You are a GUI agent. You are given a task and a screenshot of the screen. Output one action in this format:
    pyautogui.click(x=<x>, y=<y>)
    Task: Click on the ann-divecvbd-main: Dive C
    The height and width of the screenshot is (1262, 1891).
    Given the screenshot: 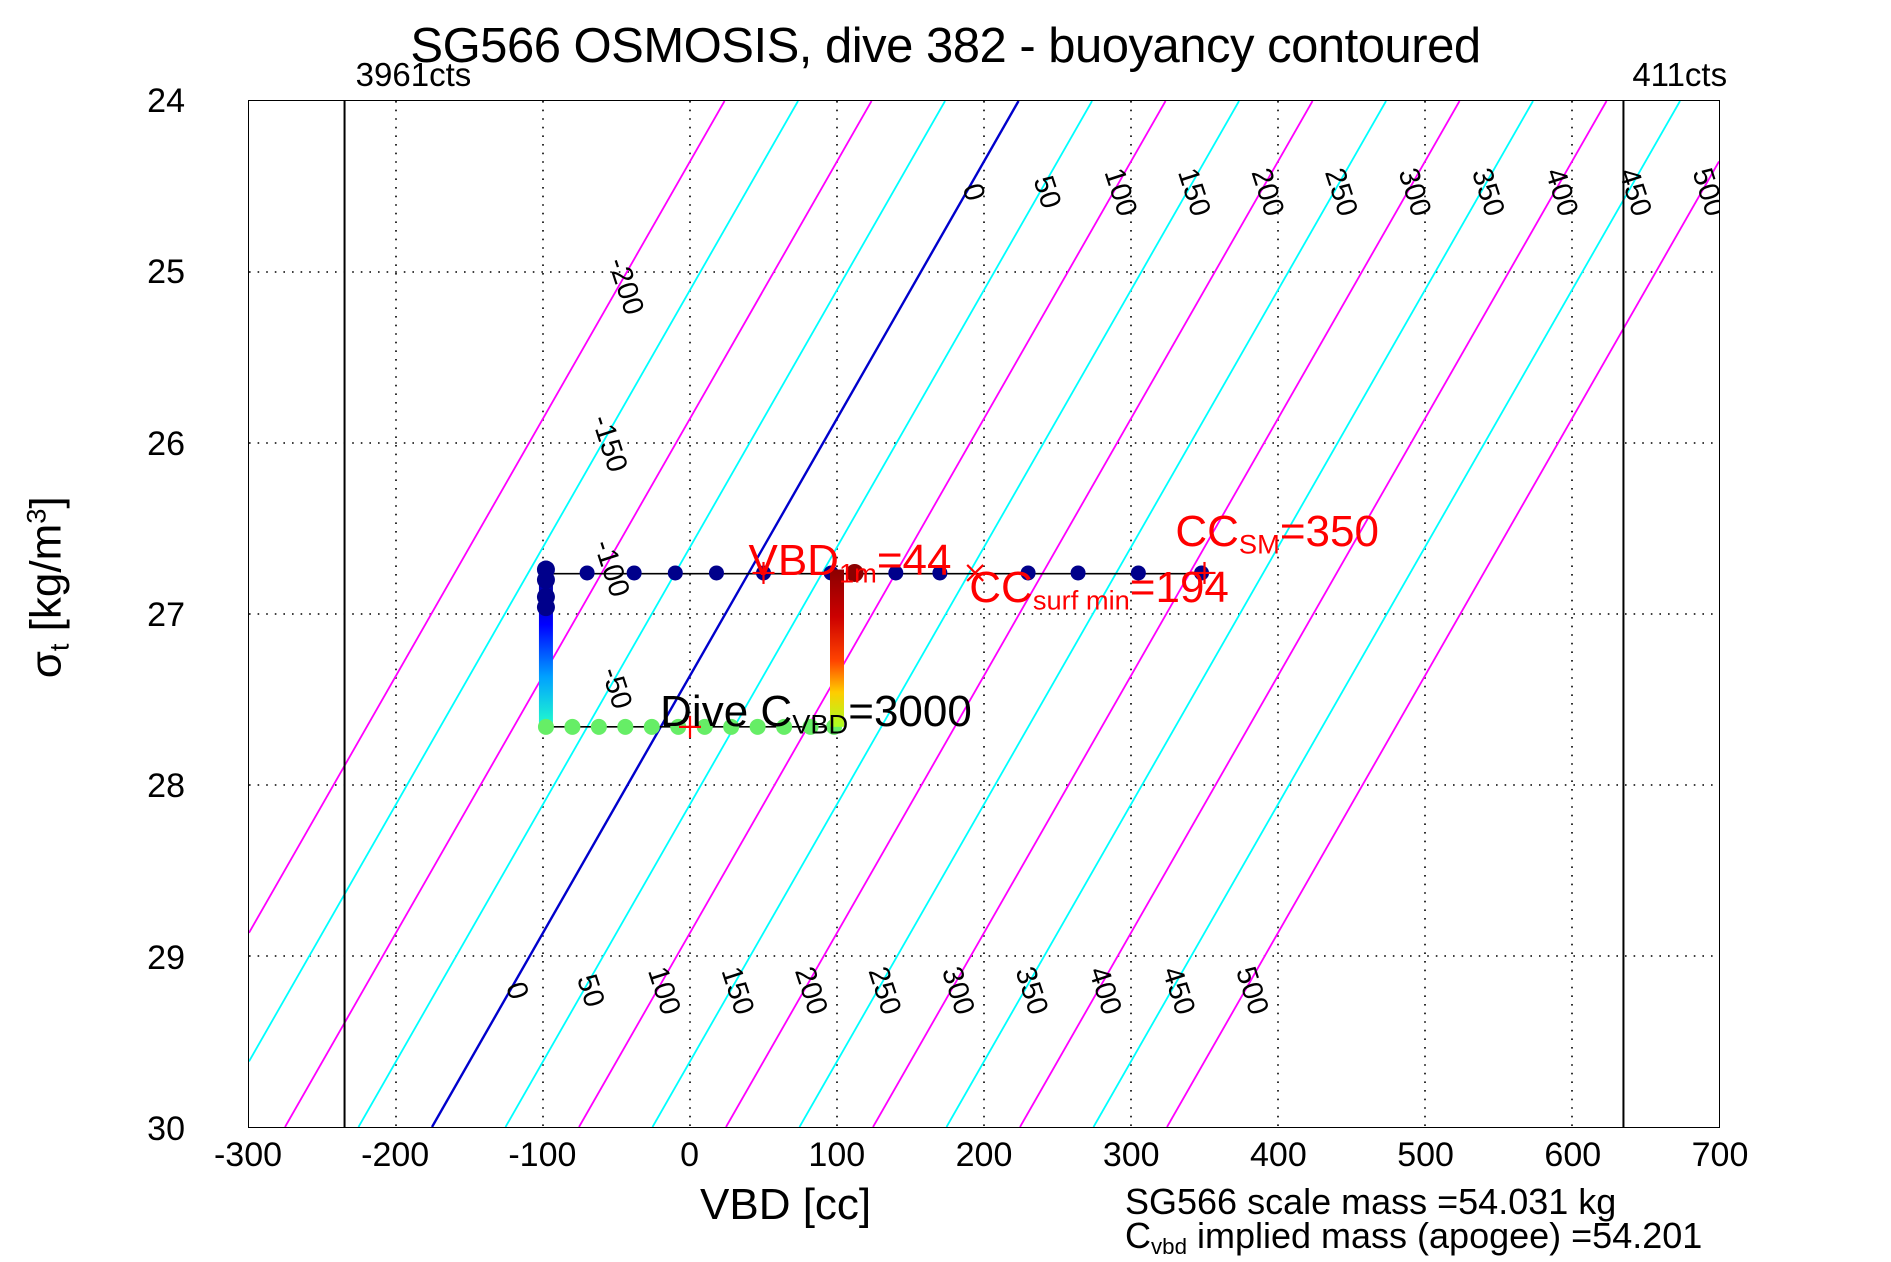 What is the action you would take?
    pyautogui.click(x=726, y=711)
    